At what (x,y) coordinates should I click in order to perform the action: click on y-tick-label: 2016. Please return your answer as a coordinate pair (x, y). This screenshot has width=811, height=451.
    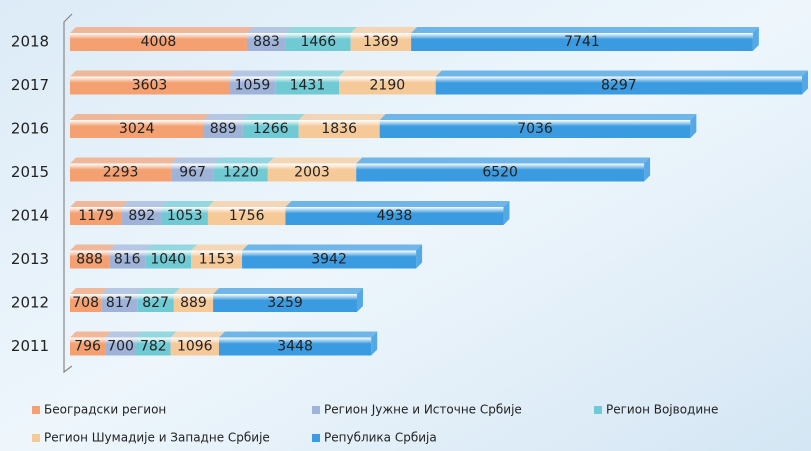
    Looking at the image, I should click on (30, 129).